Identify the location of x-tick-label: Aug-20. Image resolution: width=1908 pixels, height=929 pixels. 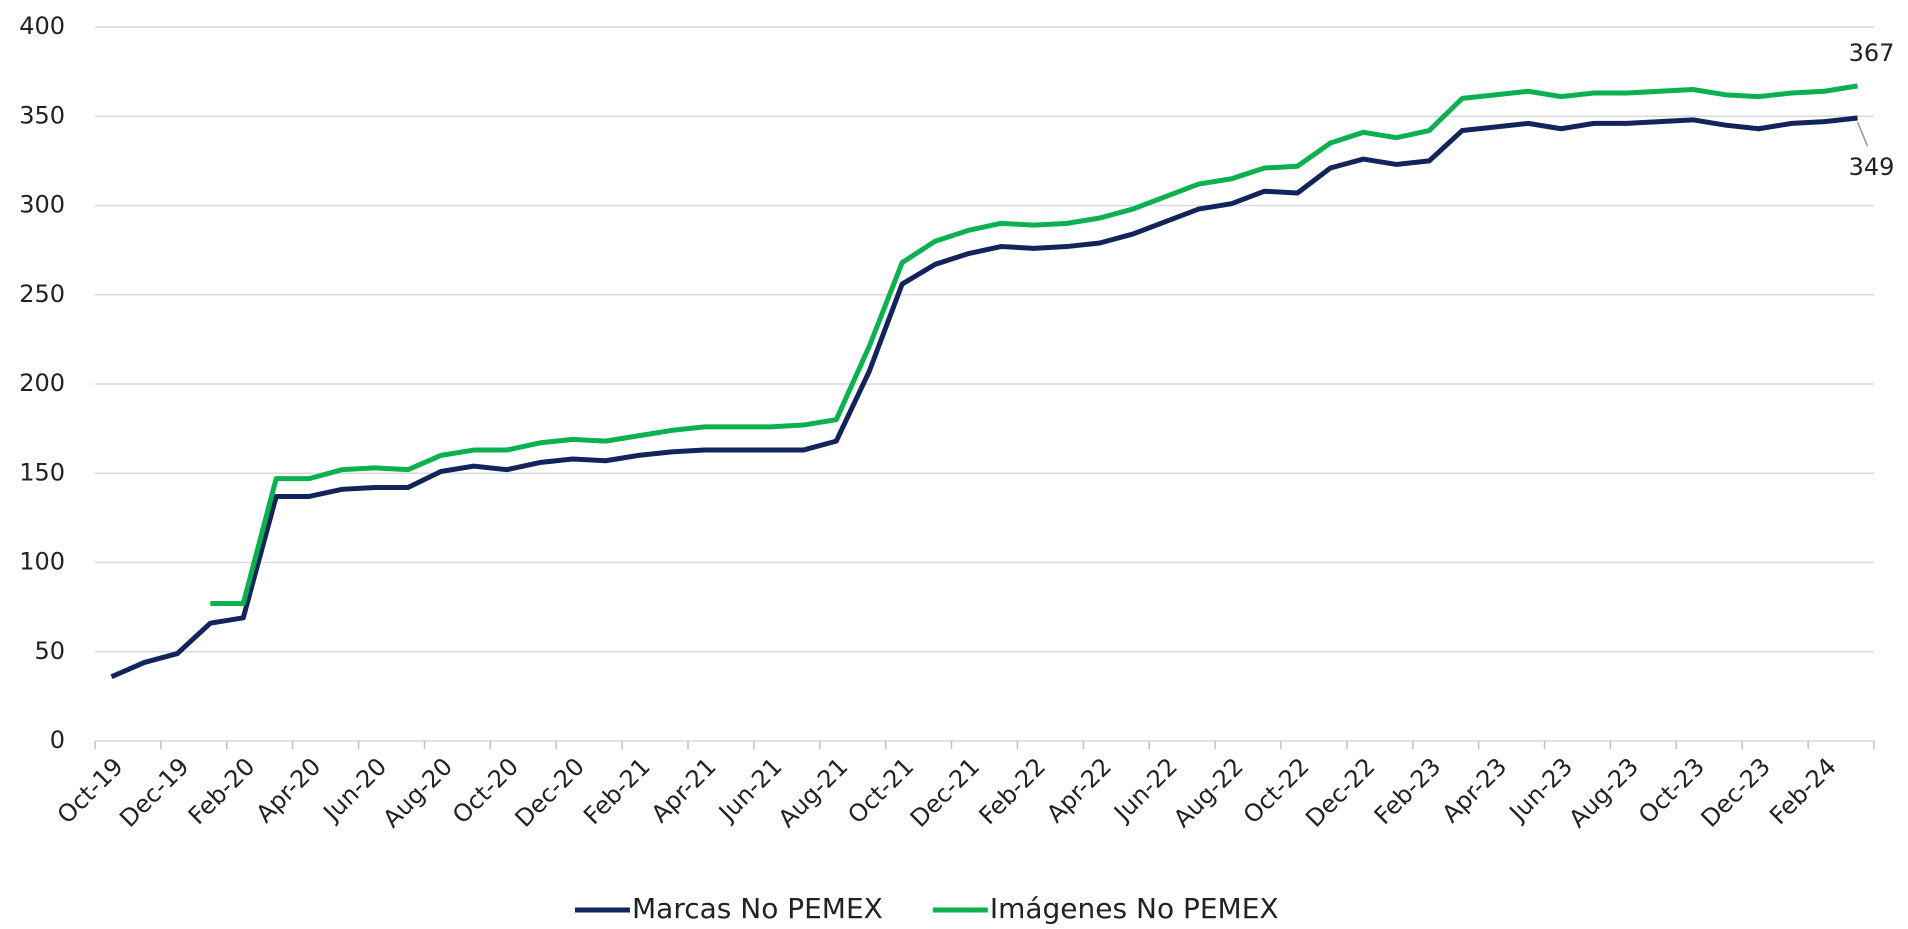
(417, 792).